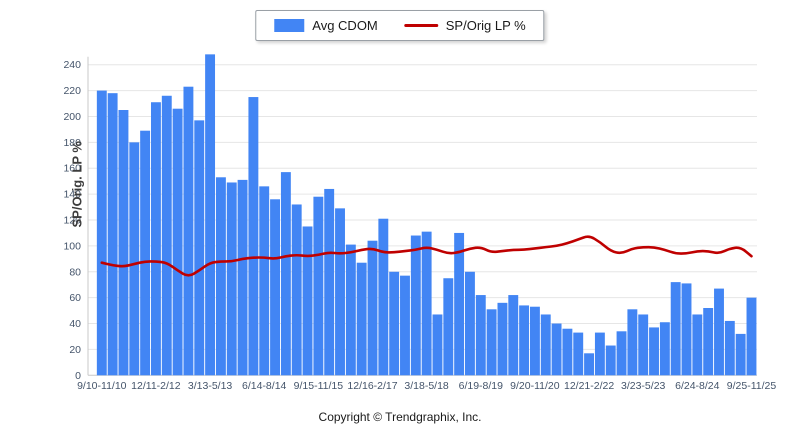 The width and height of the screenshot is (800, 434). I want to click on sp-orig-lp-line, so click(426, 256).